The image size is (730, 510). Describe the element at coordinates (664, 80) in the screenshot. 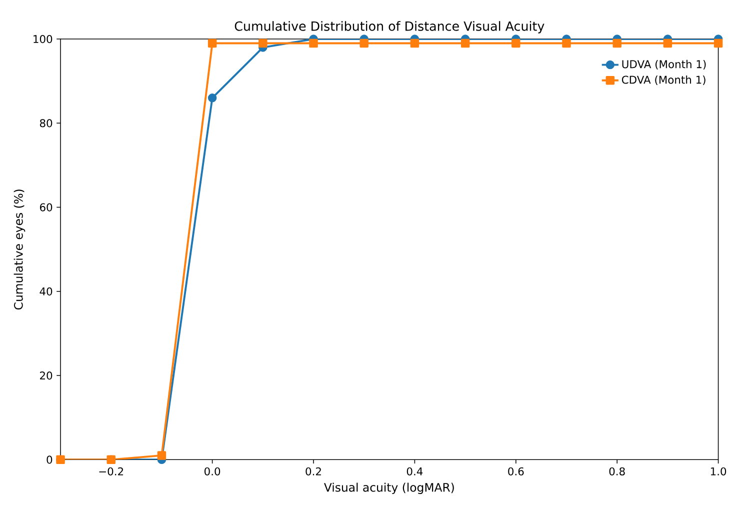

I see `legend-label: CDVA (Month 1)` at that location.